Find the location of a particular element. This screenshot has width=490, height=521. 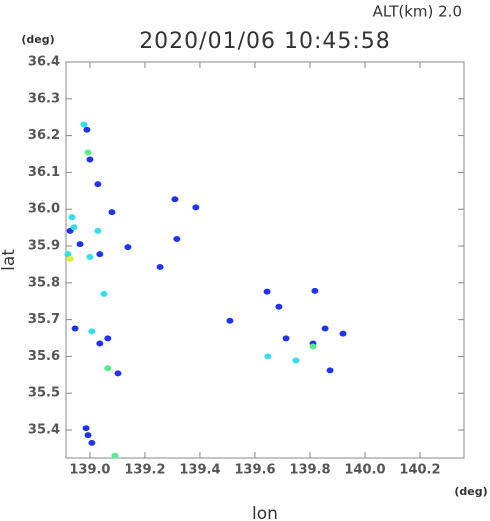

x-tick-label: 139.4 is located at coordinates (199, 470).